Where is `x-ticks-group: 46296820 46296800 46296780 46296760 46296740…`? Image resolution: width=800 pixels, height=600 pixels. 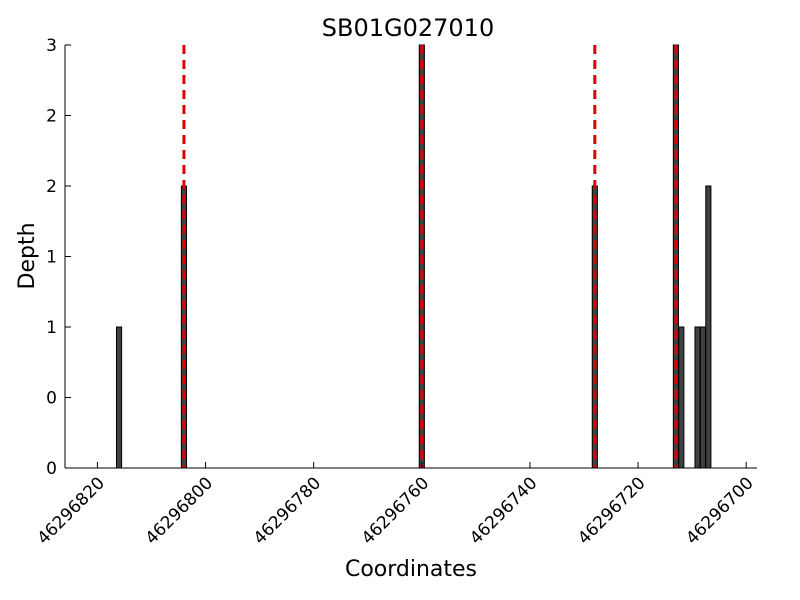
x-ticks-group: 46296820 46296800 46296780 46296760 46296740… is located at coordinates (396, 505).